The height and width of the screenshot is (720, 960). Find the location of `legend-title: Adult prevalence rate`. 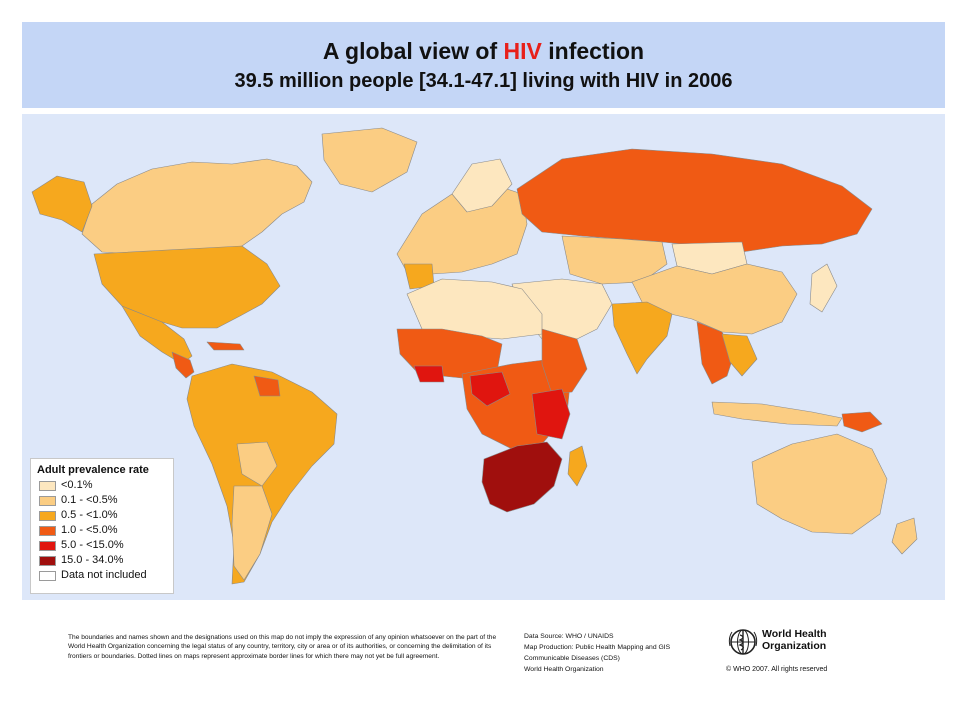

legend-title: Adult prevalence rate is located at coordinates (93, 470).